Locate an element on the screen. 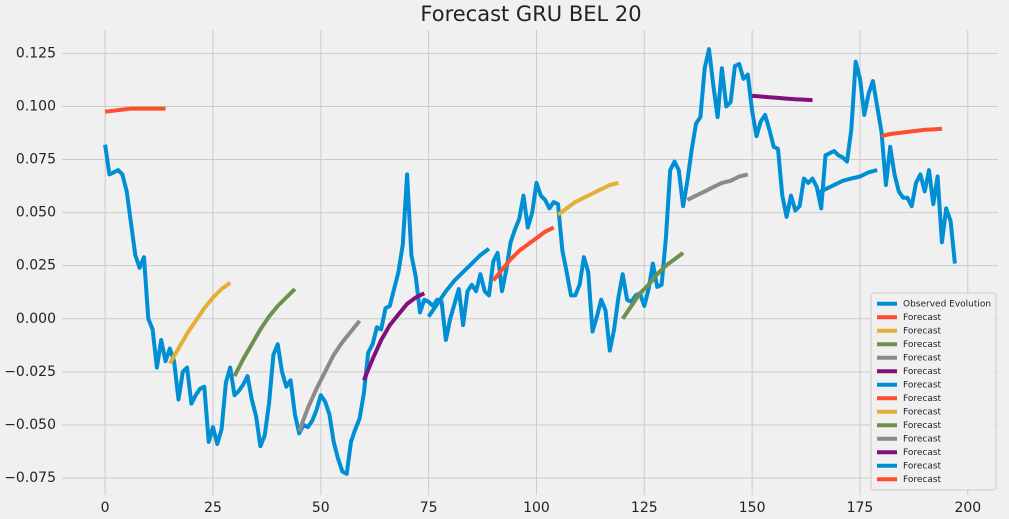 The image size is (1009, 519). y-tick-label: 0.075 is located at coordinates (36, 160).